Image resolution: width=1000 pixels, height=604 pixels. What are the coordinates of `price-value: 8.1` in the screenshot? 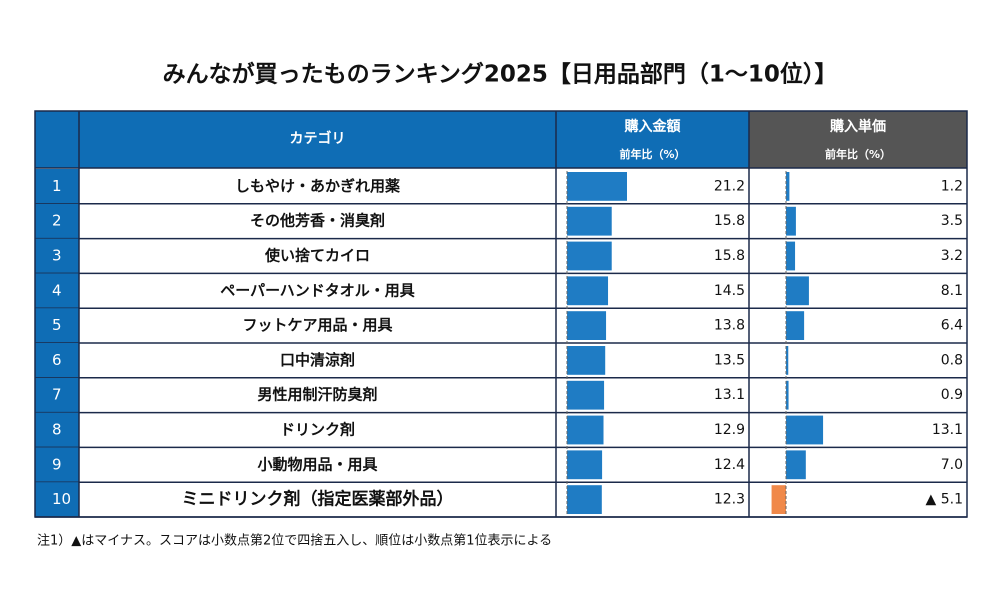 It's located at (952, 291).